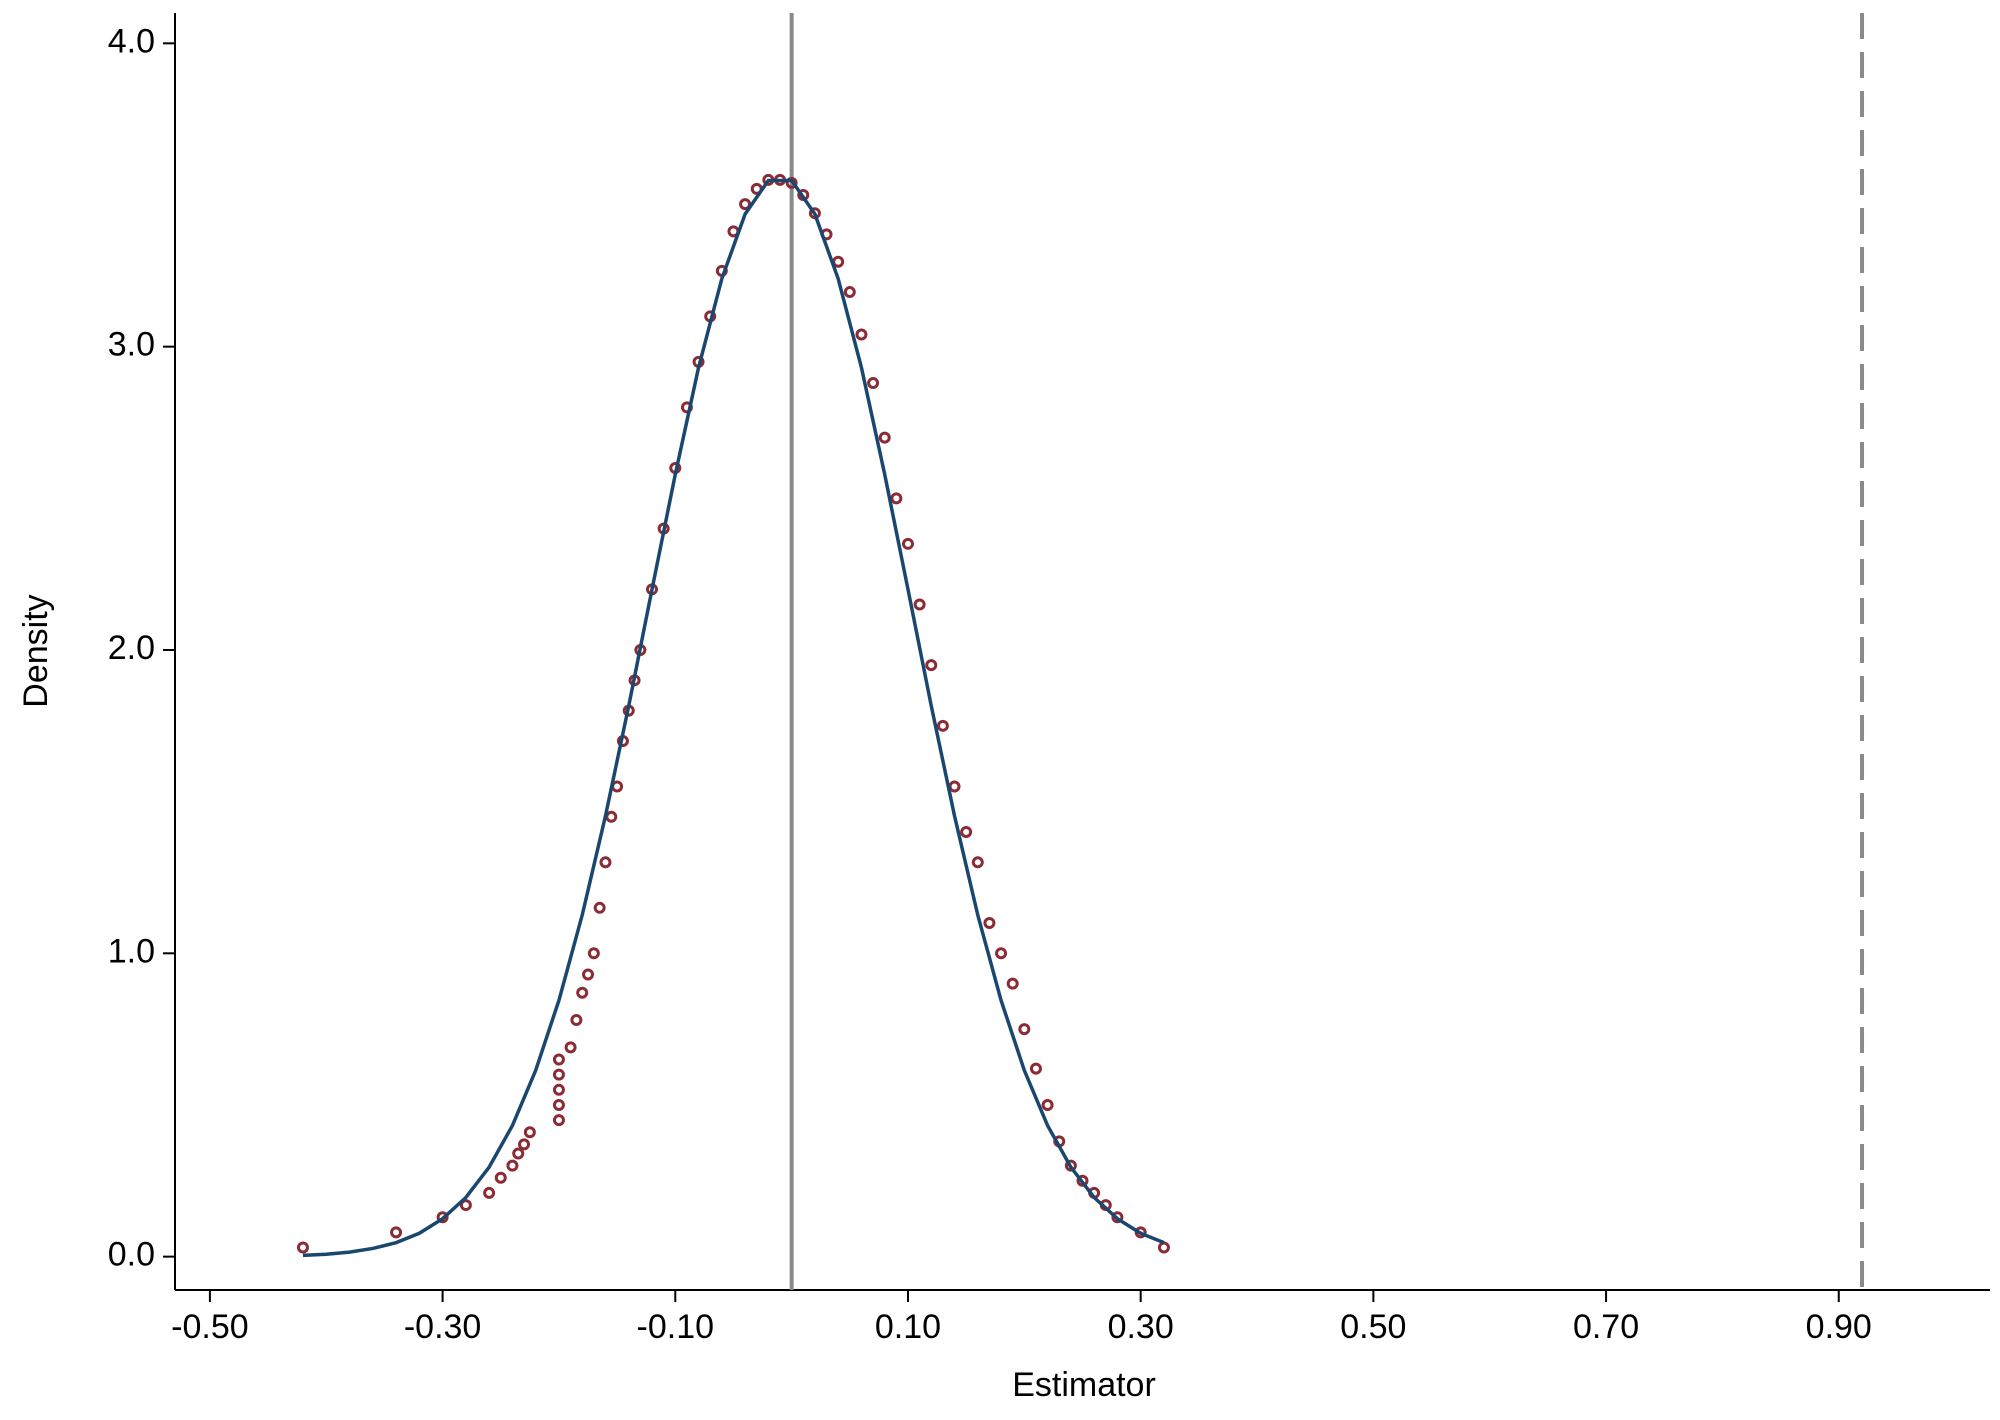 The image size is (2000, 1420). What do you see at coordinates (443, 1327) in the screenshot?
I see `x-tick-label: -0.30` at bounding box center [443, 1327].